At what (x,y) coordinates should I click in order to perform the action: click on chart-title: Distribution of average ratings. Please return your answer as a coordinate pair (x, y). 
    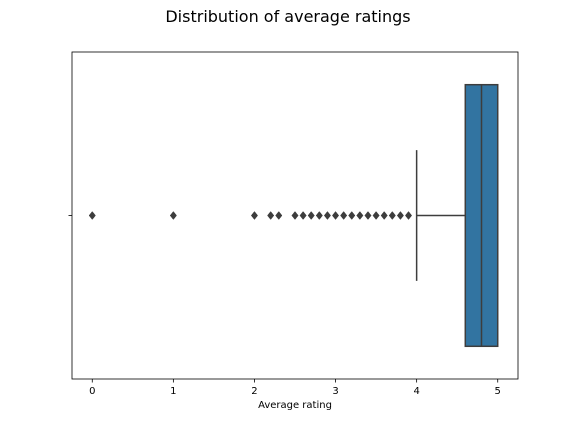
    Looking at the image, I should click on (287, 16).